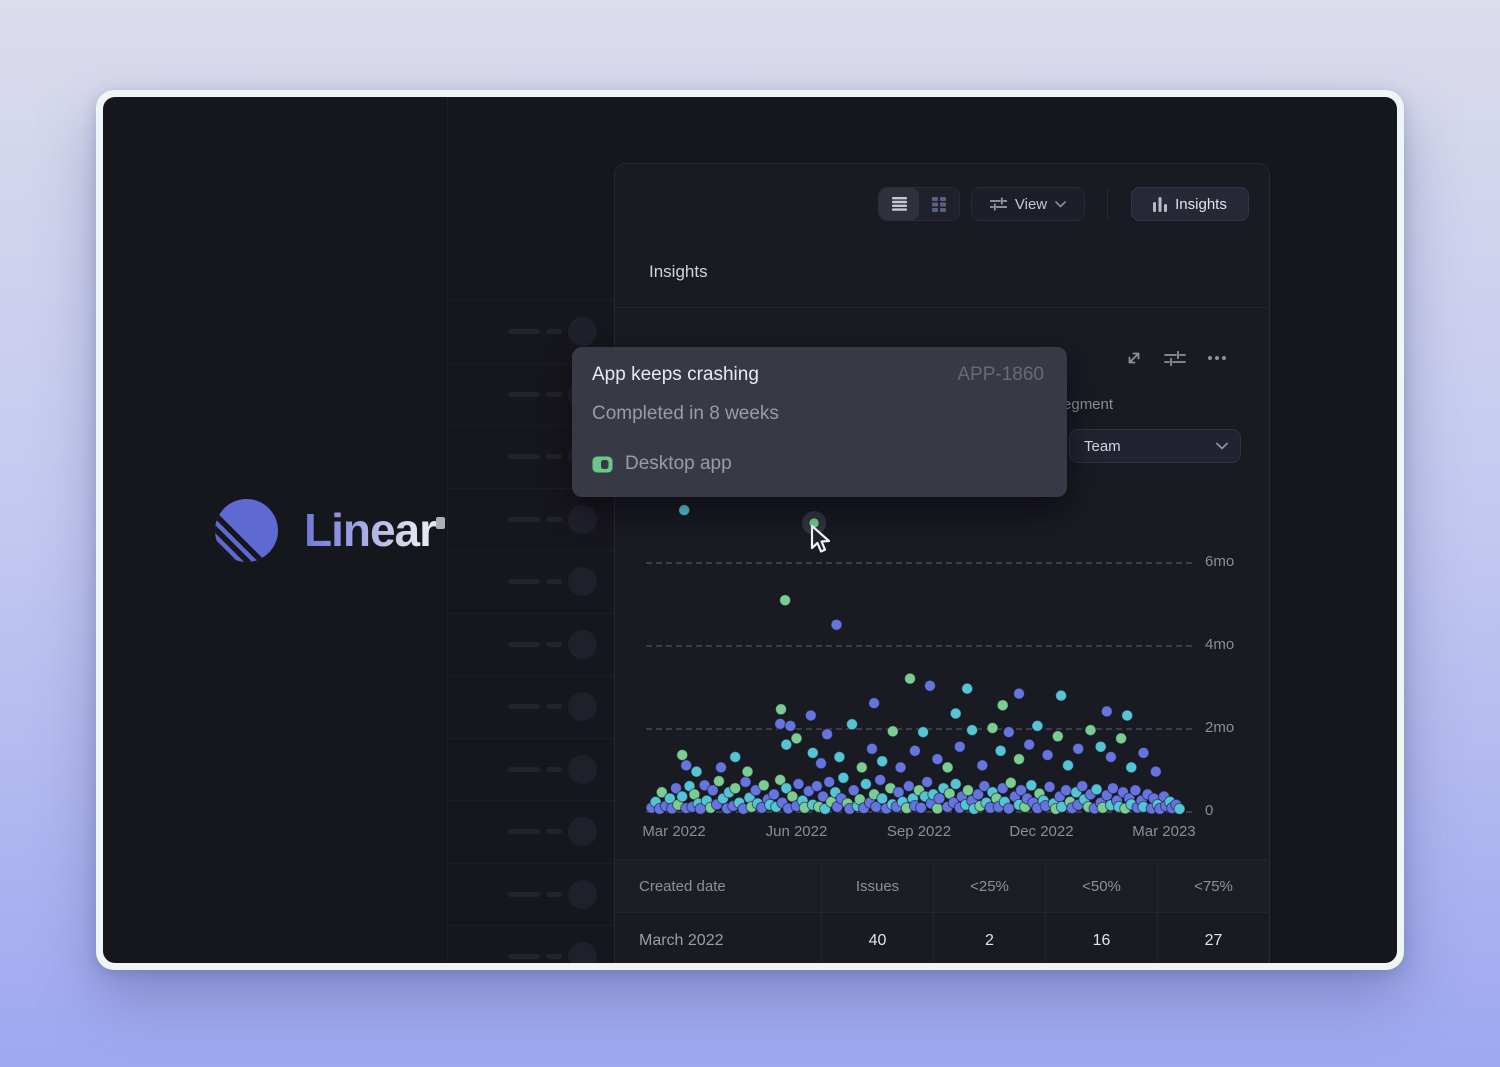 This screenshot has height=1067, width=1500. What do you see at coordinates (899, 204) in the screenshot?
I see `list-view-button` at bounding box center [899, 204].